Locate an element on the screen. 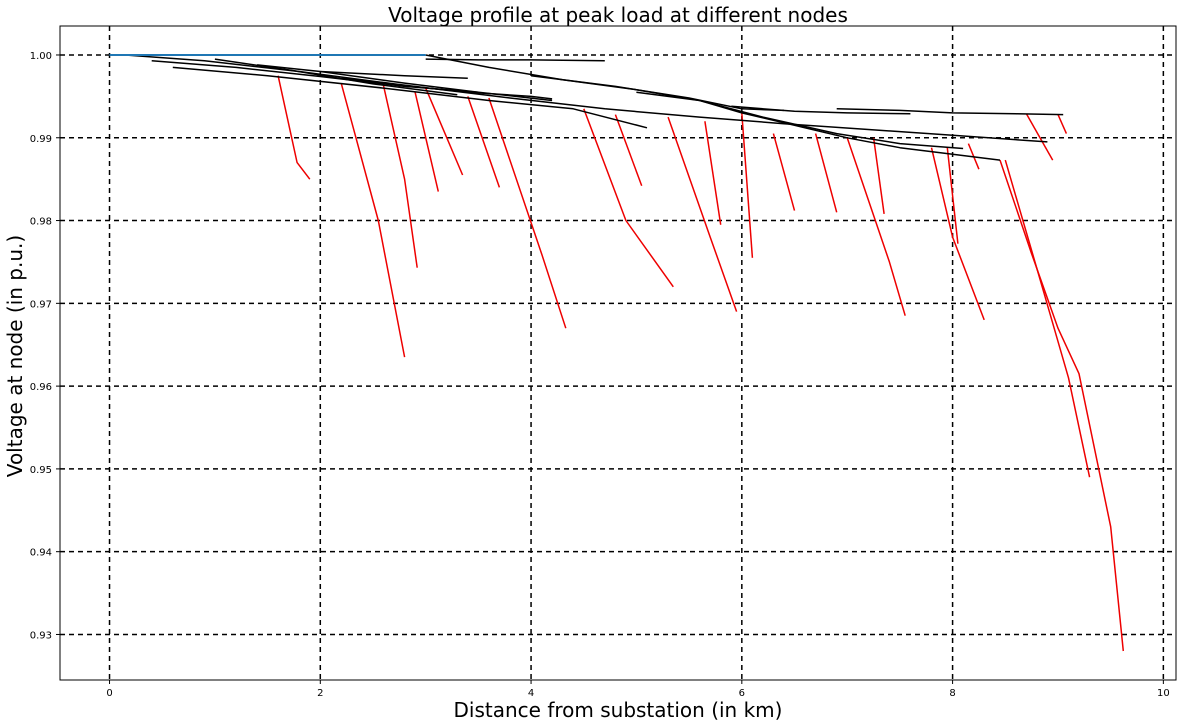 This screenshot has width=1182, height=727. y-tick-label: 0.95 is located at coordinates (41, 470).